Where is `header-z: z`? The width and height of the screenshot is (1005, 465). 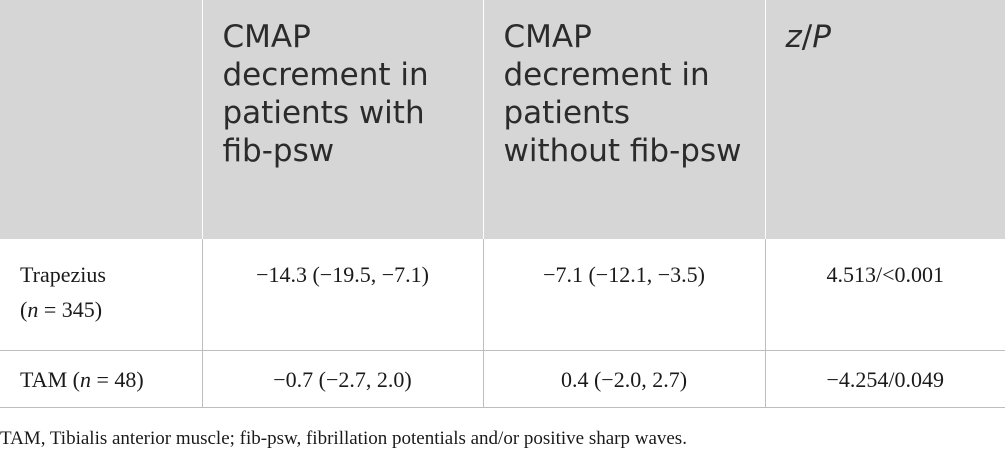 header-z: z is located at coordinates (793, 37).